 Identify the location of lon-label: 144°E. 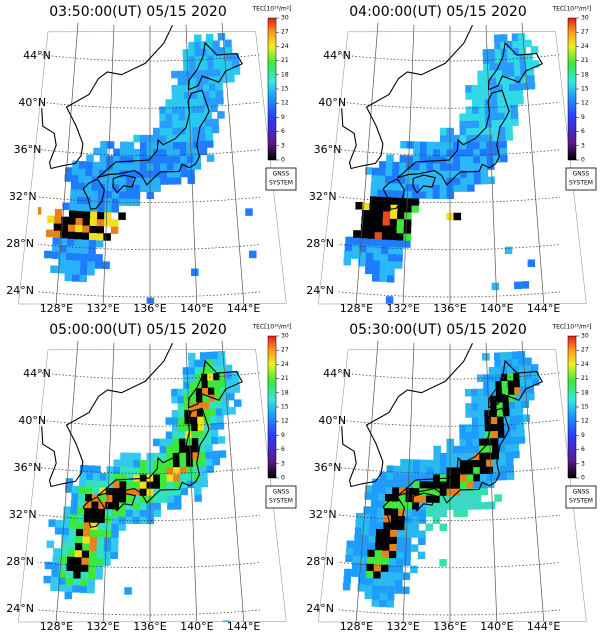
(543, 308).